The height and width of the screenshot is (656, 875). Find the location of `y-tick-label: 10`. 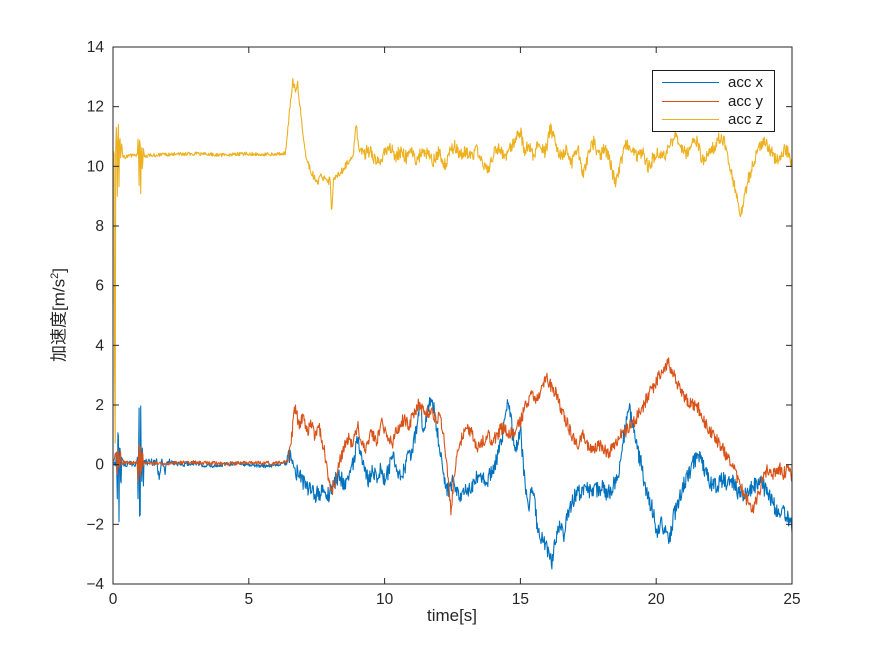

y-tick-label: 10 is located at coordinates (96, 166).